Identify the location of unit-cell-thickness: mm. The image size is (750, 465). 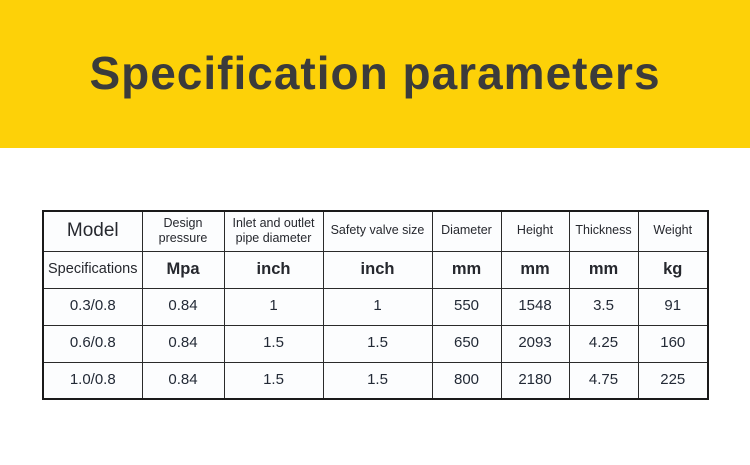
(603, 269).